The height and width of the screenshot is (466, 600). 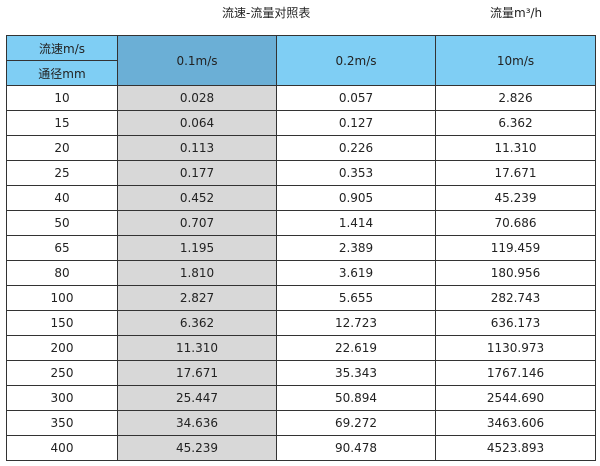 What do you see at coordinates (515, 298) in the screenshot?
I see `flow-cell: 282.743` at bounding box center [515, 298].